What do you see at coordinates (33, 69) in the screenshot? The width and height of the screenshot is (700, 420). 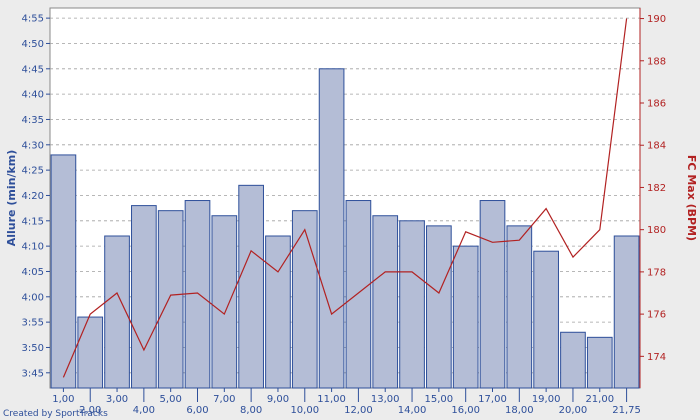 I see `left-tick-label: 4:45` at bounding box center [33, 69].